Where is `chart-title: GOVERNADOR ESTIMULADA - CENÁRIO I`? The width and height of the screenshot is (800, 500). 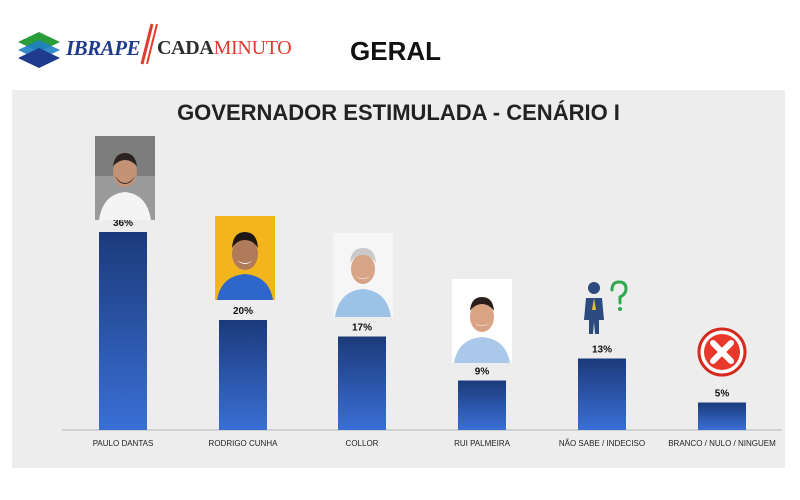 chart-title: GOVERNADOR ESTIMULADA - CENÁRIO I is located at coordinates (398, 112).